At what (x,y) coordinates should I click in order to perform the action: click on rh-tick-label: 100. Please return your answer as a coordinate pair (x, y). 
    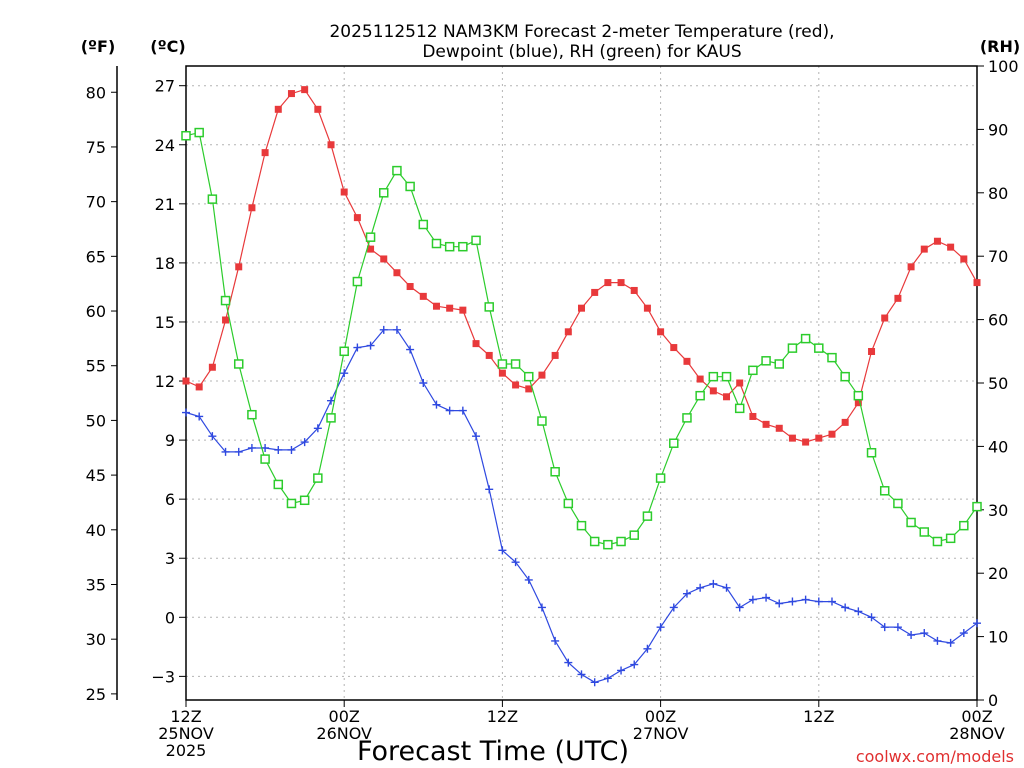
    Looking at the image, I should click on (1003, 66).